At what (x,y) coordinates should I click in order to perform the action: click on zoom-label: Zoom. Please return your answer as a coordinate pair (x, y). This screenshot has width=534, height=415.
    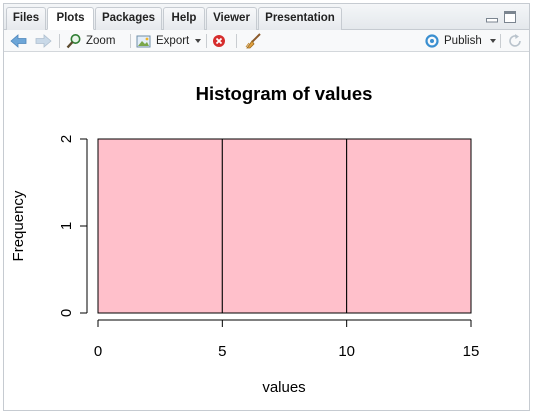
    Looking at the image, I should click on (101, 41).